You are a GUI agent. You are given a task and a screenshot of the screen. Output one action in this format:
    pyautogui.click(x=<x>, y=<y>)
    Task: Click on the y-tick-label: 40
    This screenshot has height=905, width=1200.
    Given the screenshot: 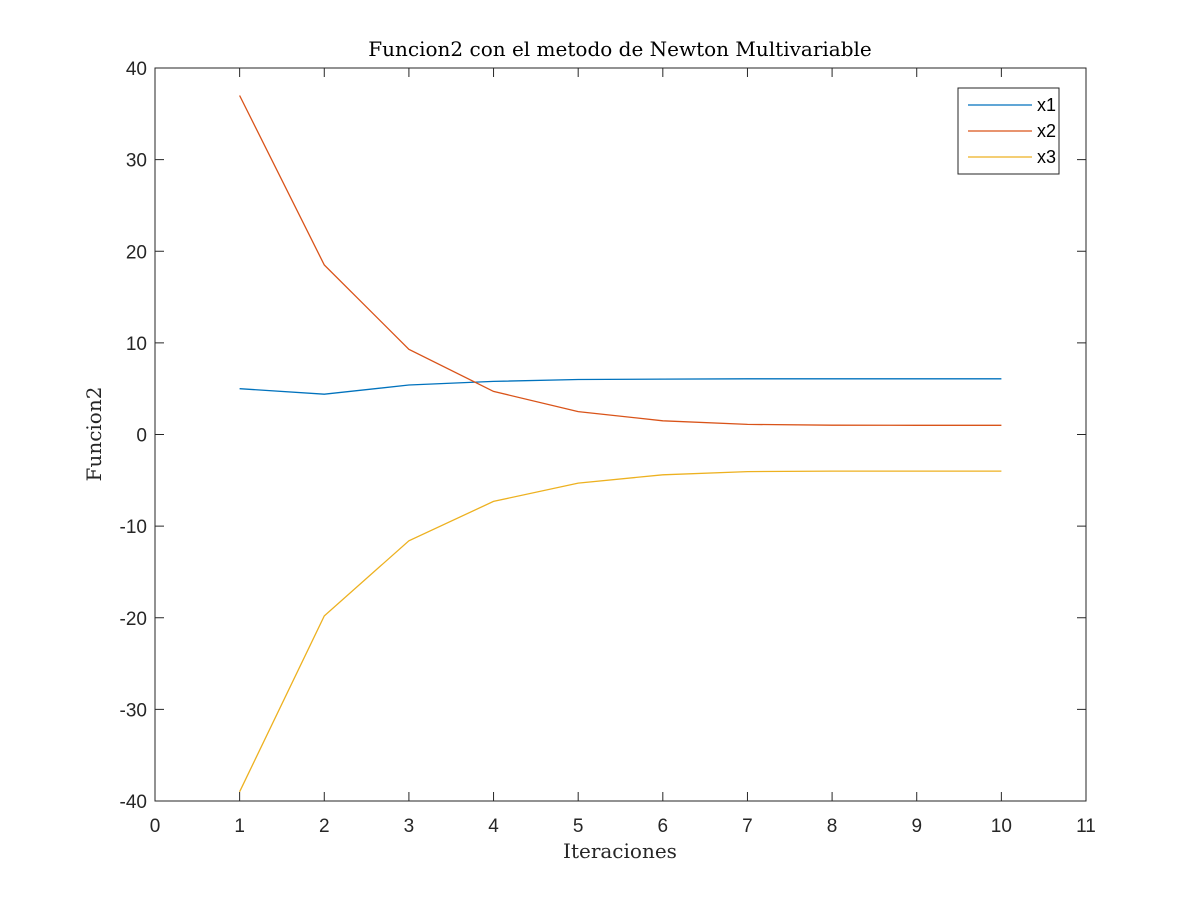 What is the action you would take?
    pyautogui.click(x=136, y=69)
    